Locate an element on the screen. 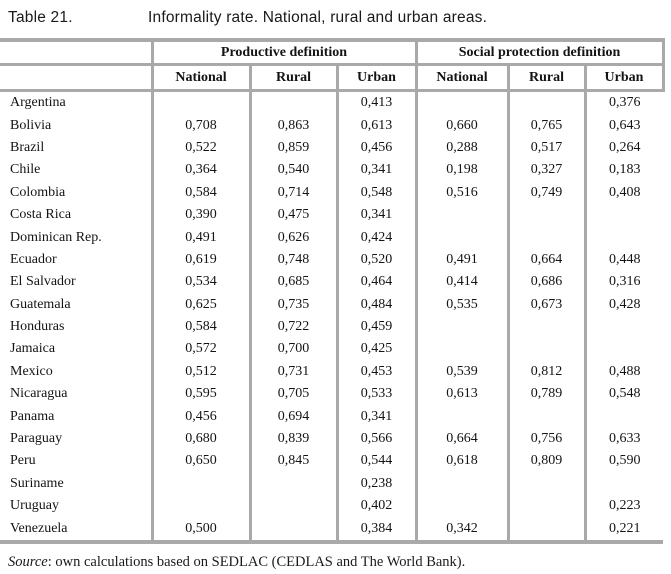 This screenshot has width=671, height=574. col-header-productive-urban: Urban is located at coordinates (375, 78).